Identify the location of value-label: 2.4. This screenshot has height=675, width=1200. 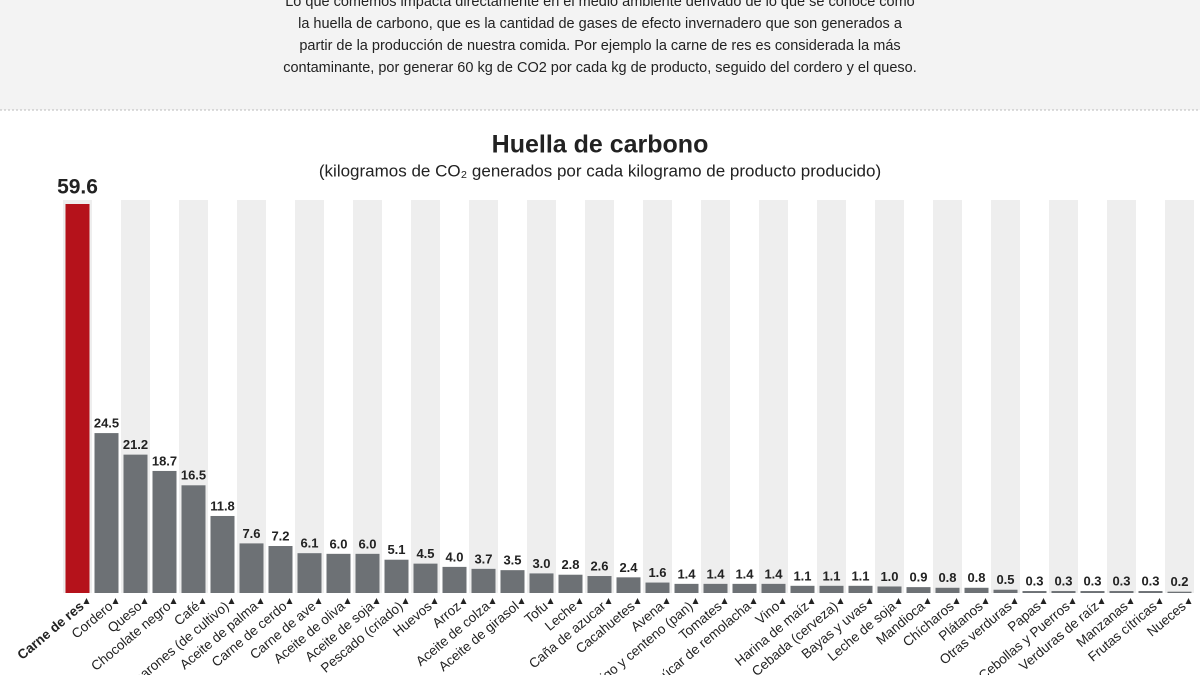
(628, 567).